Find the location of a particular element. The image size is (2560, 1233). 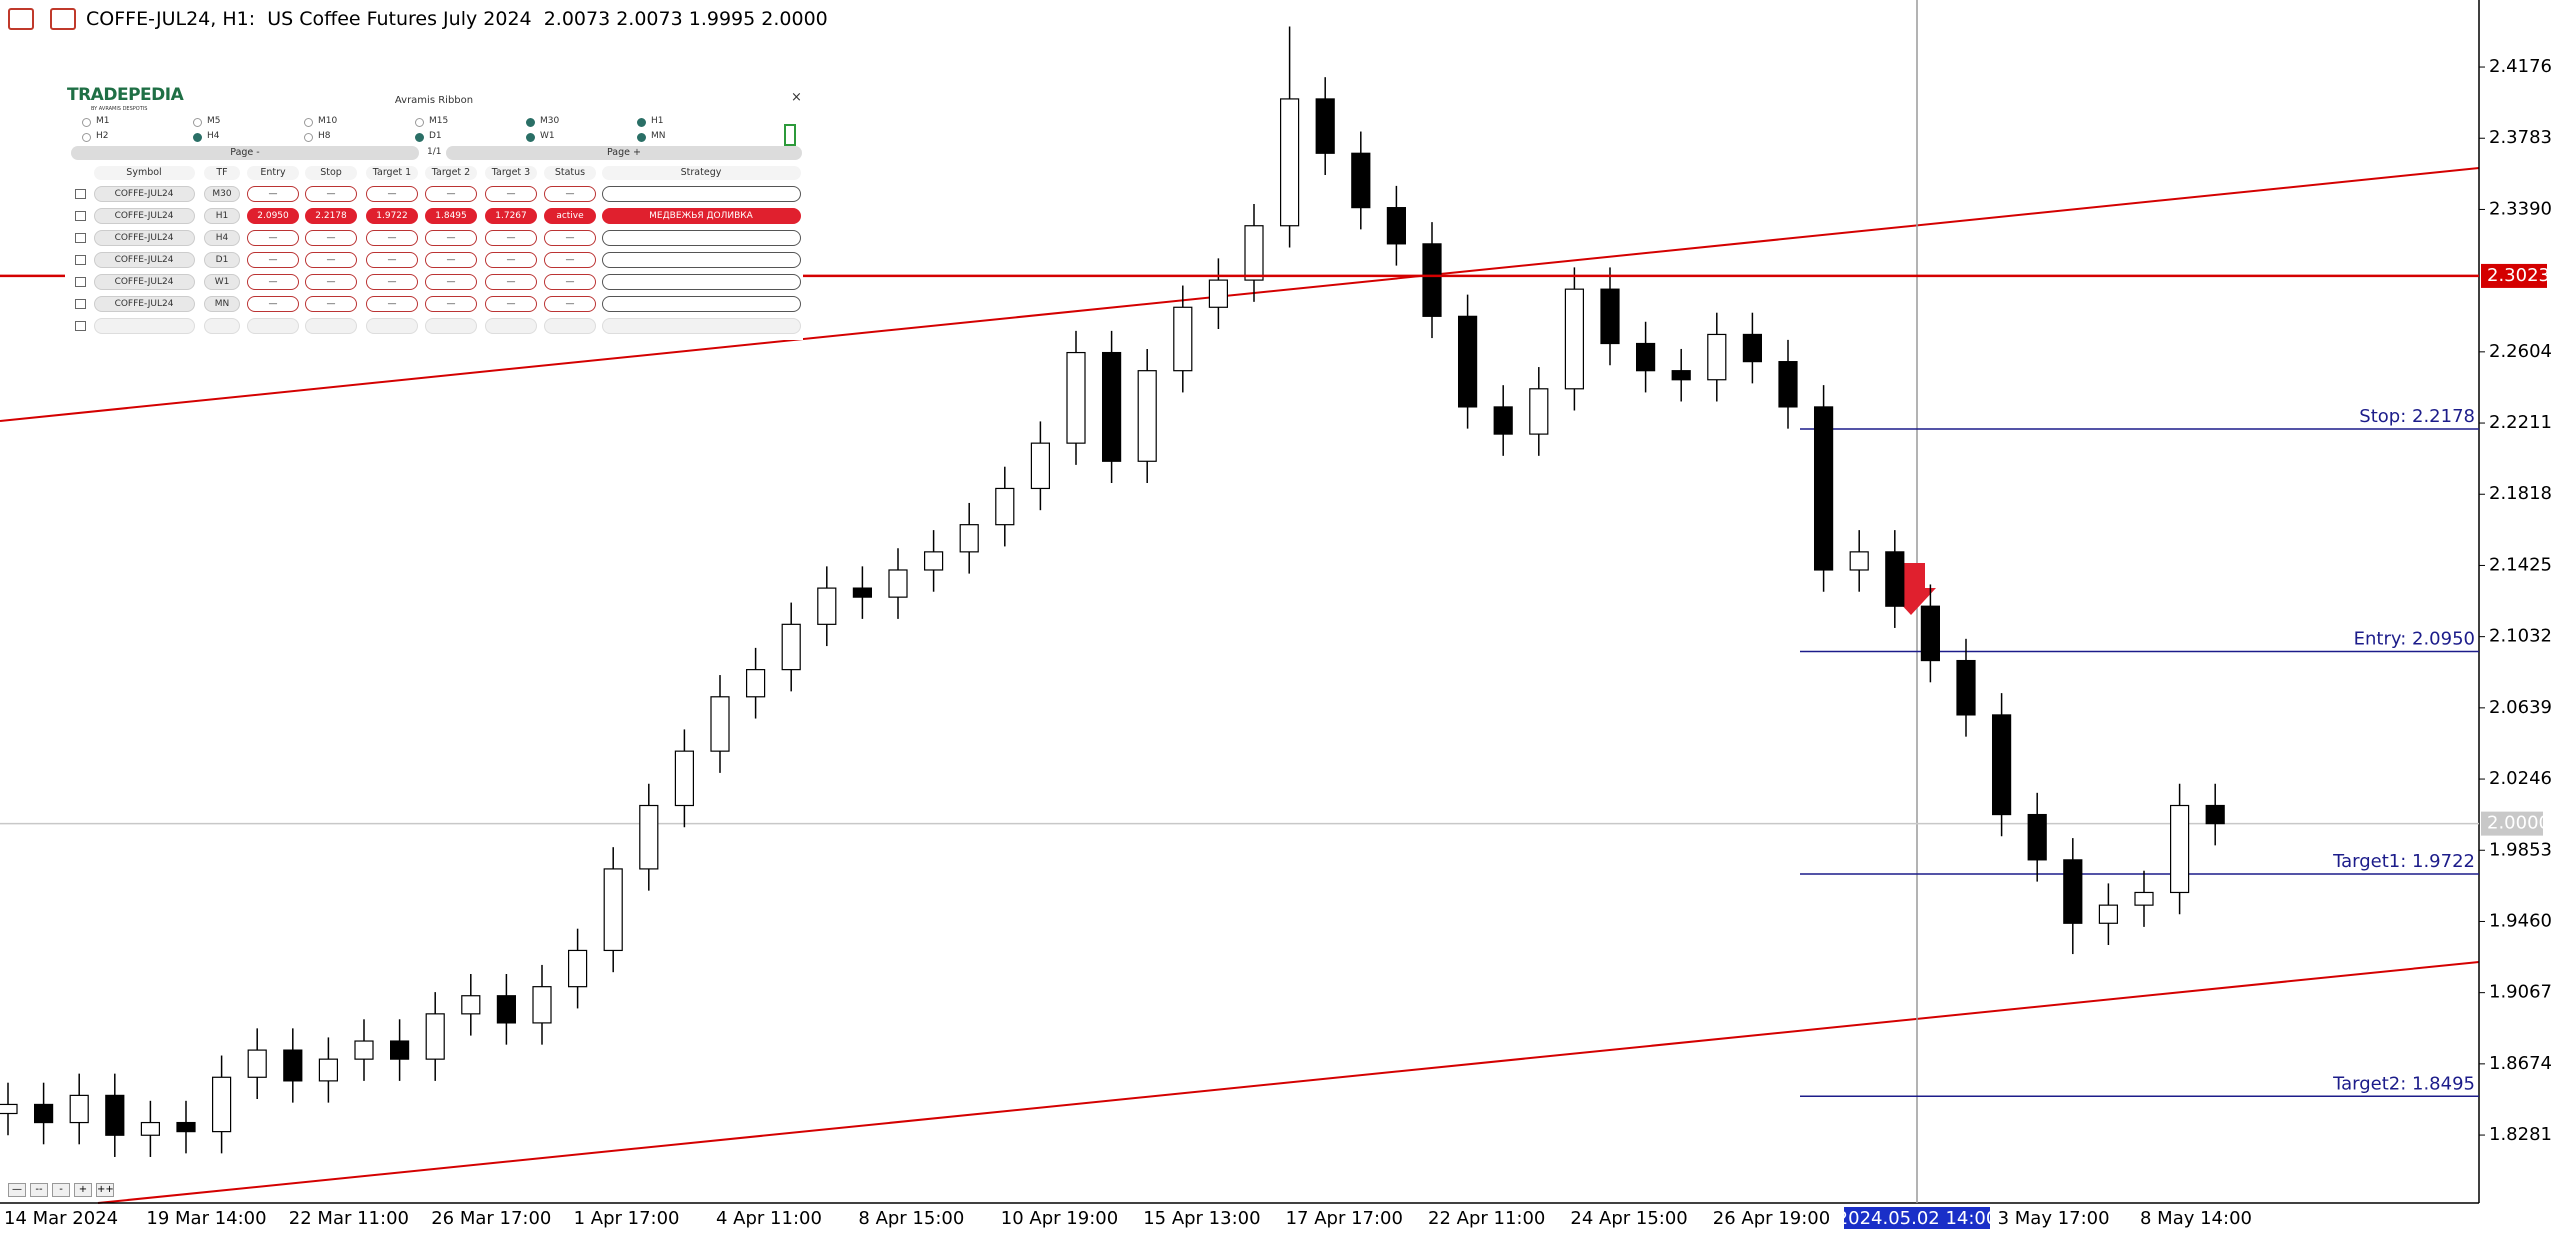

y-tick-label: 2.2604 is located at coordinates (2520, 351).